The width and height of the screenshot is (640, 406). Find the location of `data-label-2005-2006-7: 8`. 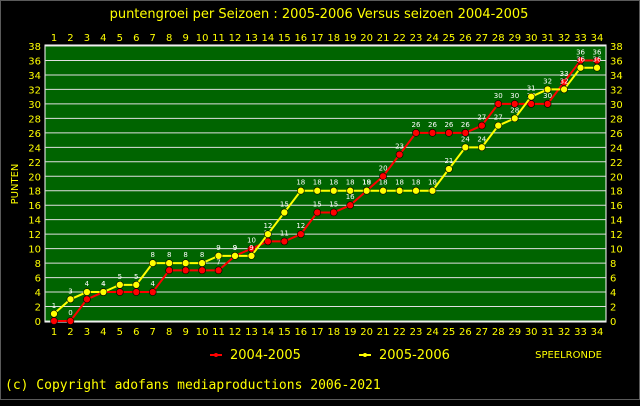

data-label-2005-2006-7: 8 is located at coordinates (152, 255).